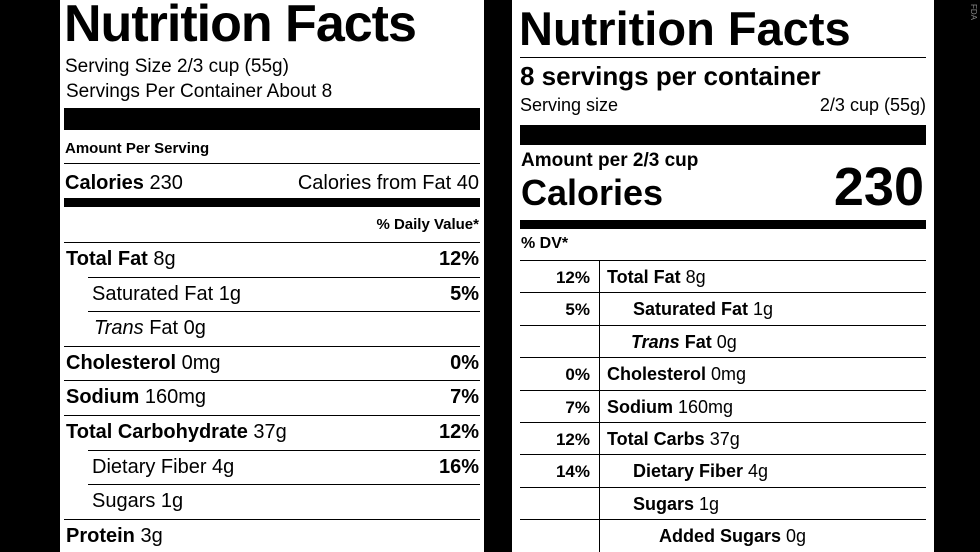 The height and width of the screenshot is (552, 980). Describe the element at coordinates (670, 76) in the screenshot. I see `servings-per-container: 8 servings per container` at that location.